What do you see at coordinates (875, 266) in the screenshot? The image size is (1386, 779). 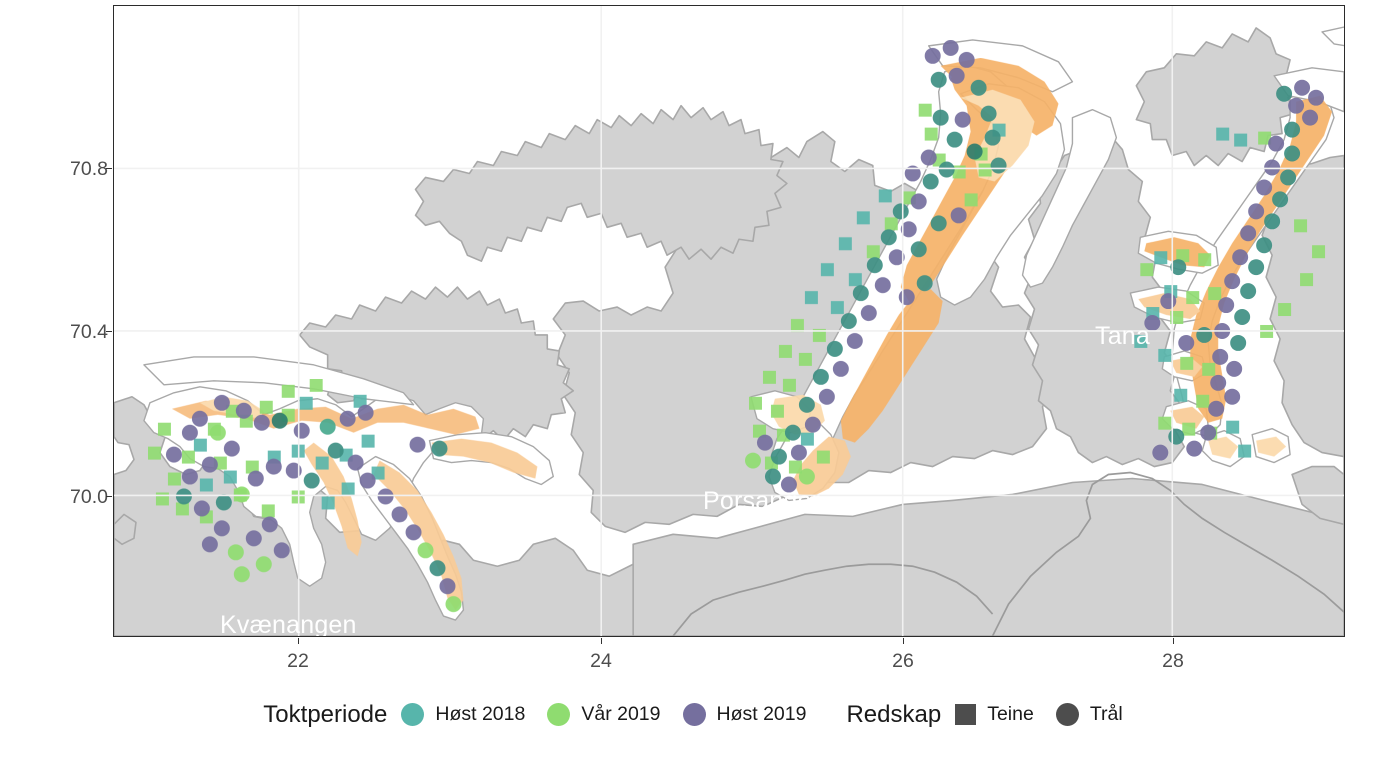 I see `sample-points-porsanger` at bounding box center [875, 266].